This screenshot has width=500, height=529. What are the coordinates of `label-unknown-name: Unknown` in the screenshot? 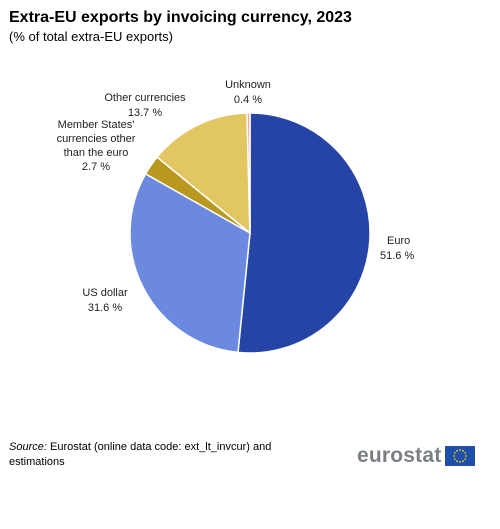 It's located at (248, 85).